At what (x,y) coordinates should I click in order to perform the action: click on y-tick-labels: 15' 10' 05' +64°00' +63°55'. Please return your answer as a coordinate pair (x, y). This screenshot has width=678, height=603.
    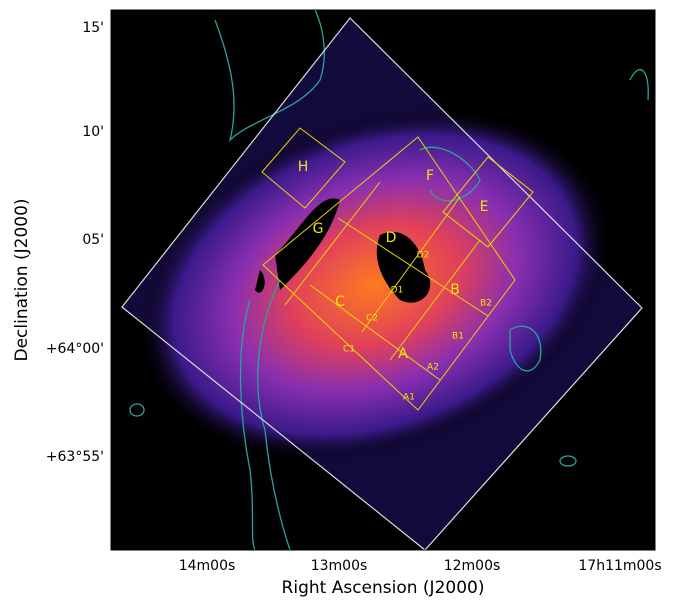
    Looking at the image, I should click on (75, 242).